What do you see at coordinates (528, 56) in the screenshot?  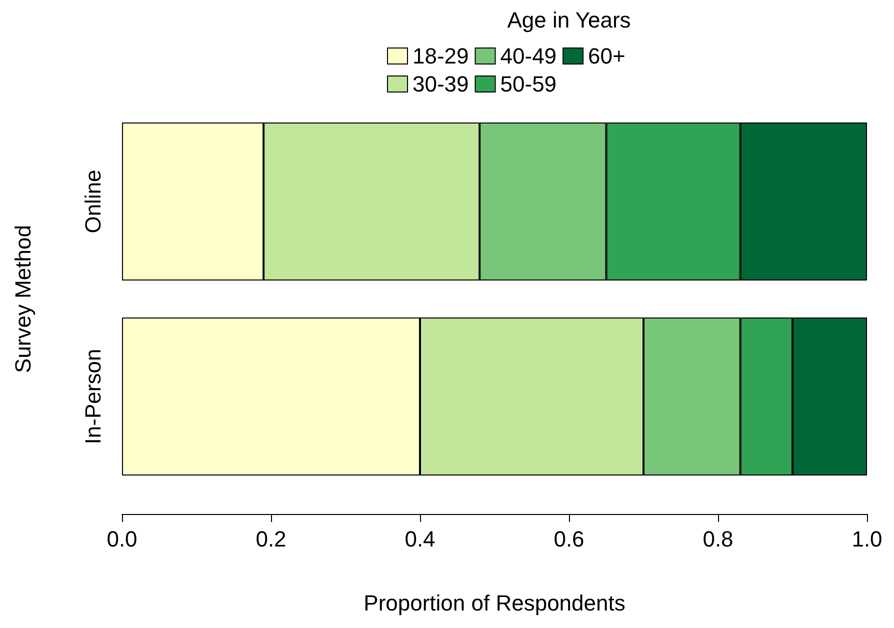 I see `legend-label: 40-49` at bounding box center [528, 56].